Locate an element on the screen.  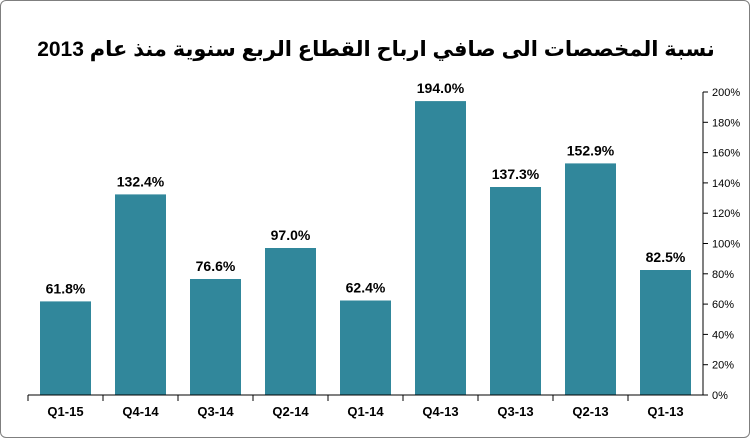
data-label-q3-14: 76.6% is located at coordinates (216, 266).